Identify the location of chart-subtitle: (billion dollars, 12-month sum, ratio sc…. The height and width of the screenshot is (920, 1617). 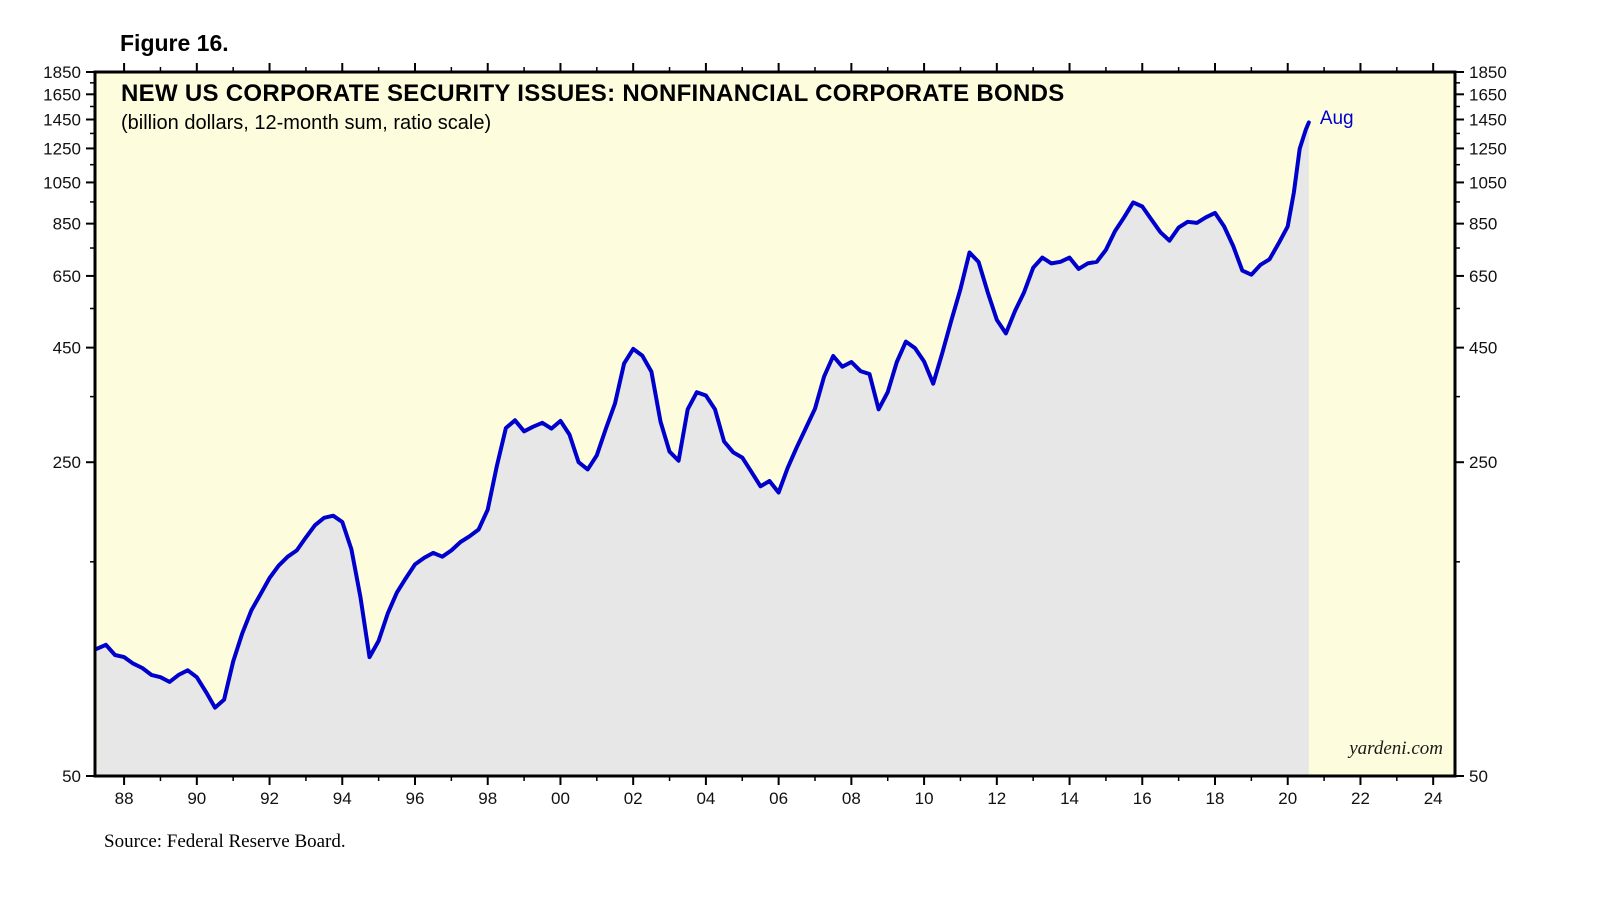
(306, 123).